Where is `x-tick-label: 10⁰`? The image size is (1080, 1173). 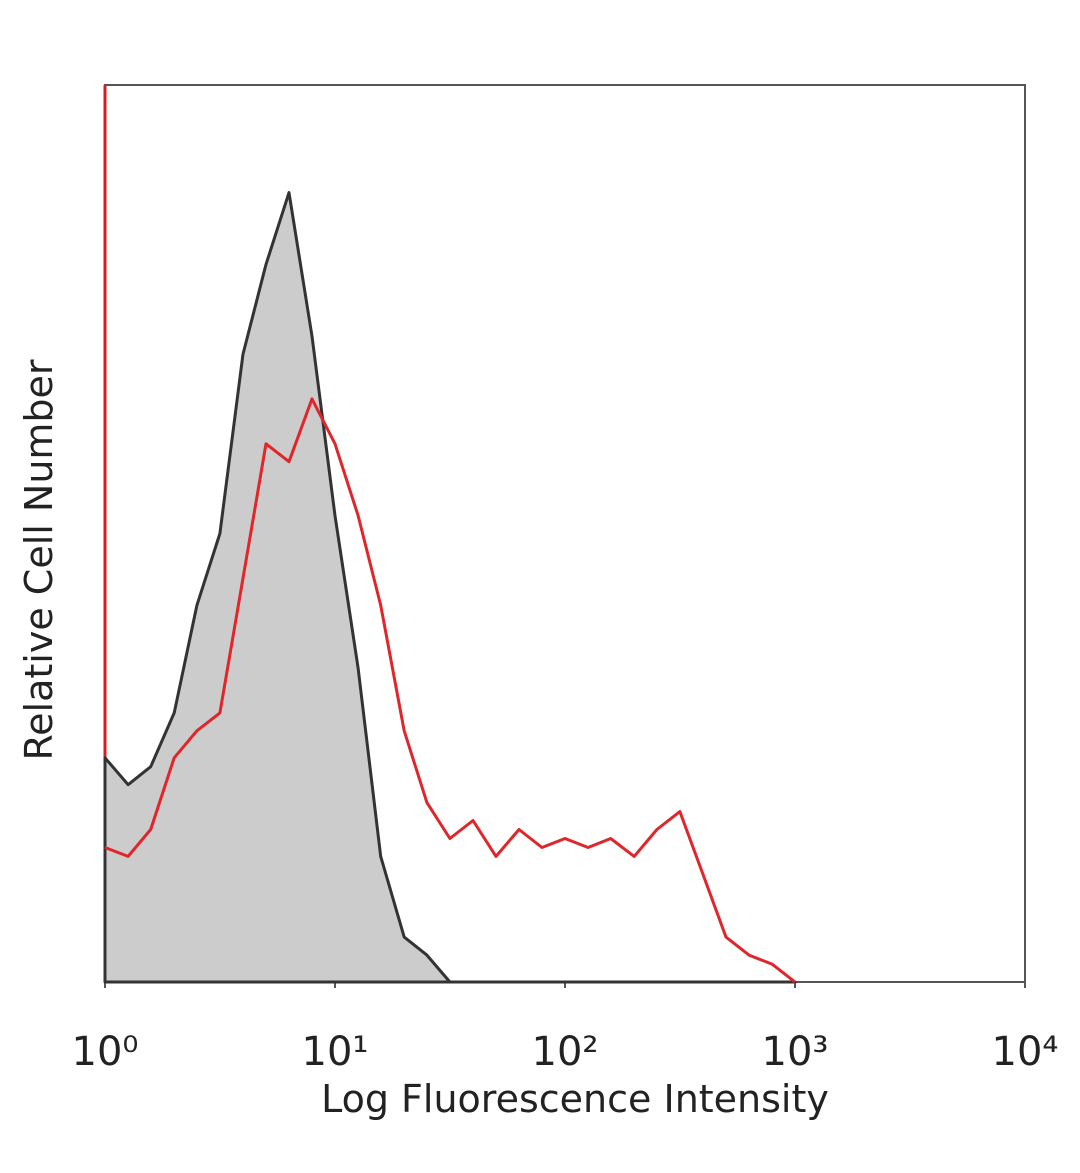
x-tick-label: 10⁰ is located at coordinates (105, 1052).